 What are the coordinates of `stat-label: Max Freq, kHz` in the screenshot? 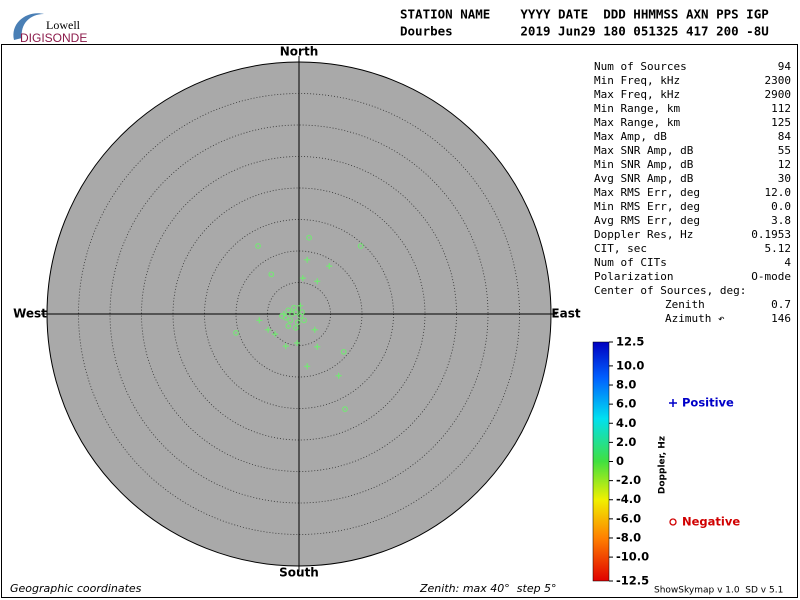 It's located at (637, 94).